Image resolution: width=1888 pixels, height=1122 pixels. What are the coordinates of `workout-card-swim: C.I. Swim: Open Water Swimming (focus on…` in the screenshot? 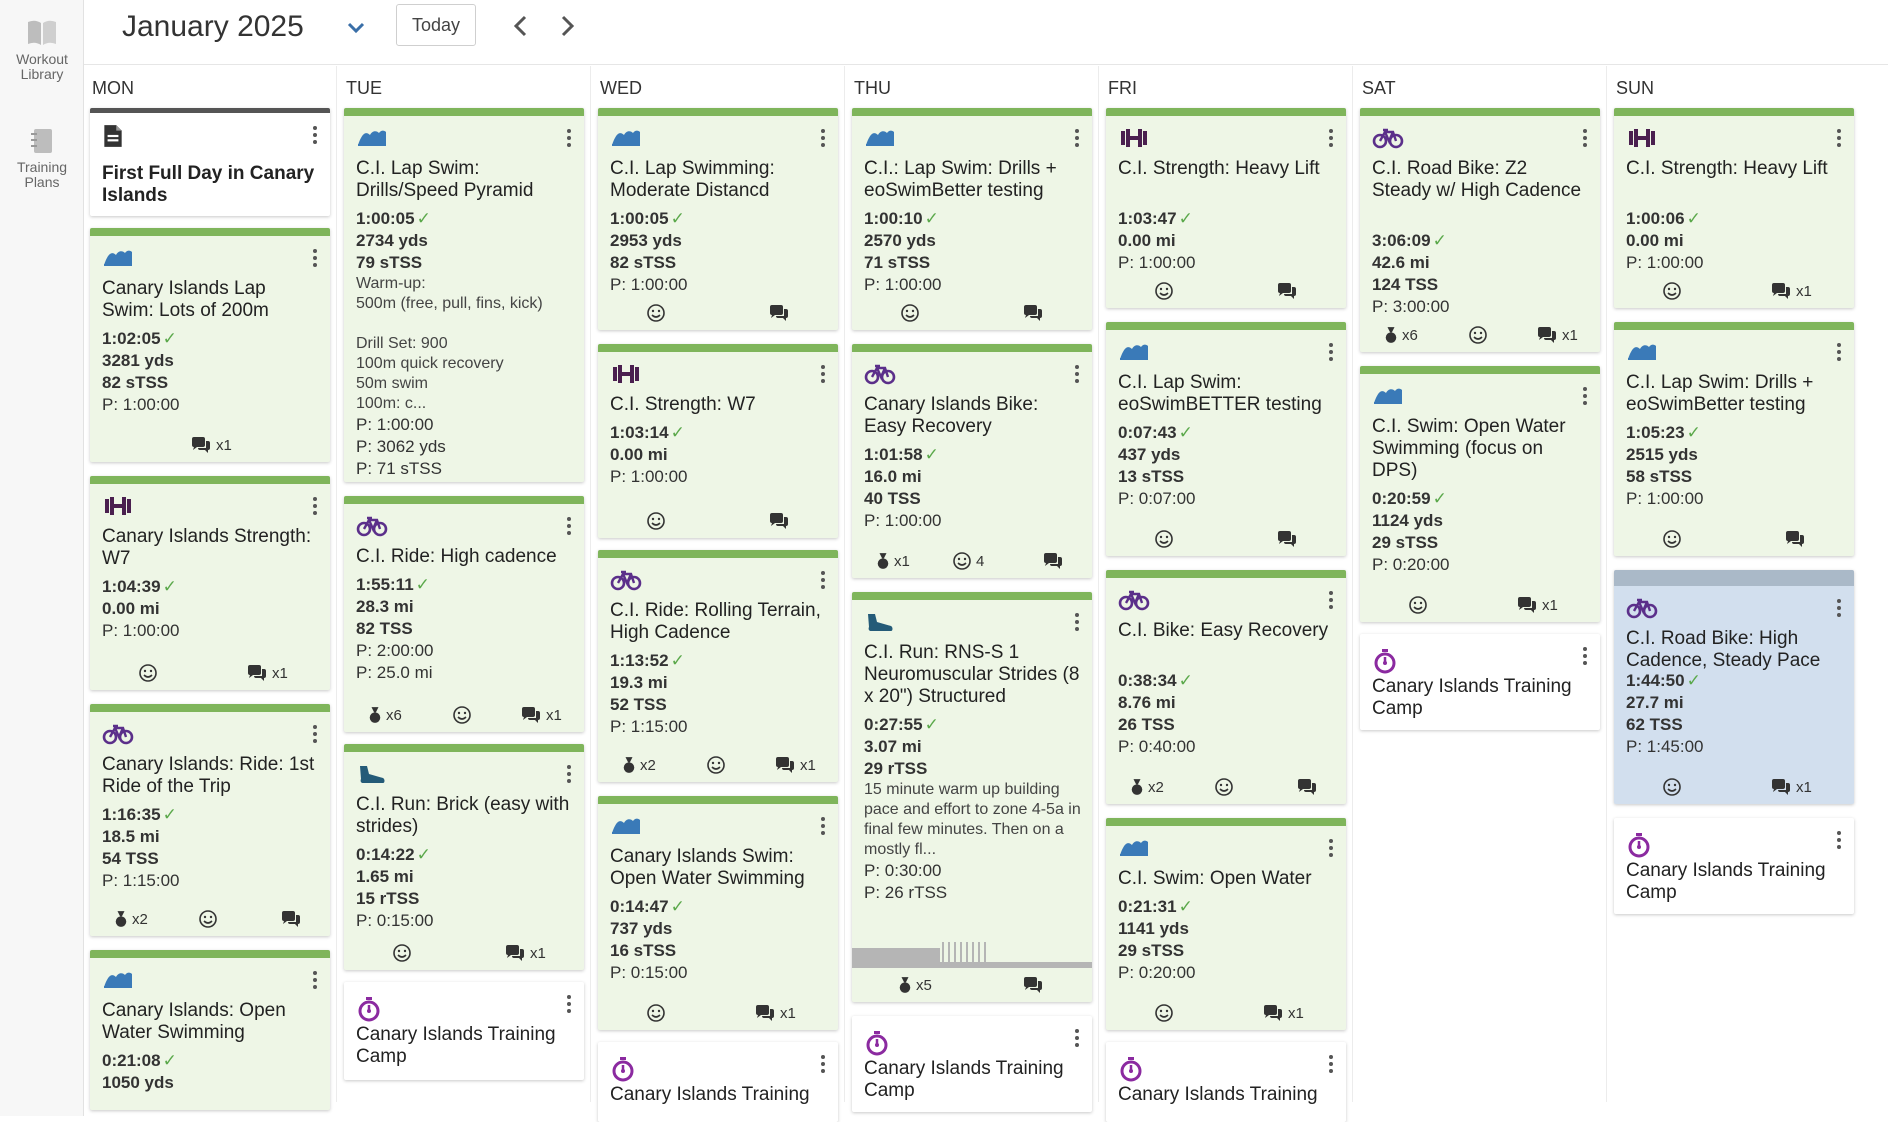 It's located at (1480, 494).